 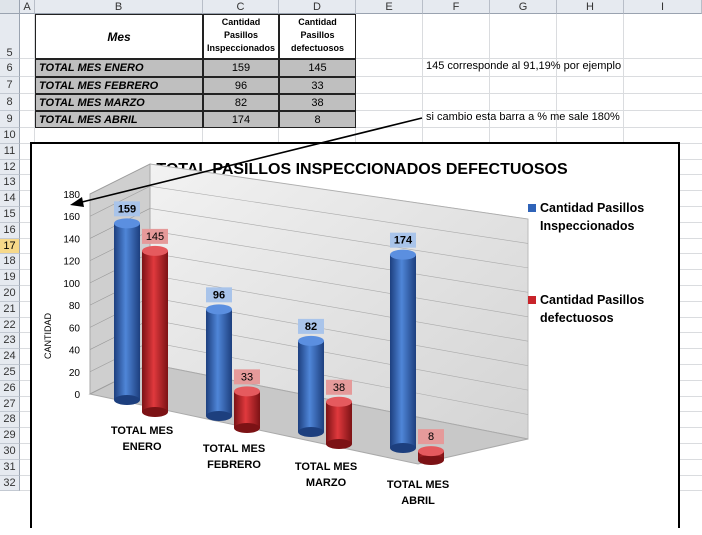 I want to click on table-cell-defectuosos: 8, so click(x=317, y=119).